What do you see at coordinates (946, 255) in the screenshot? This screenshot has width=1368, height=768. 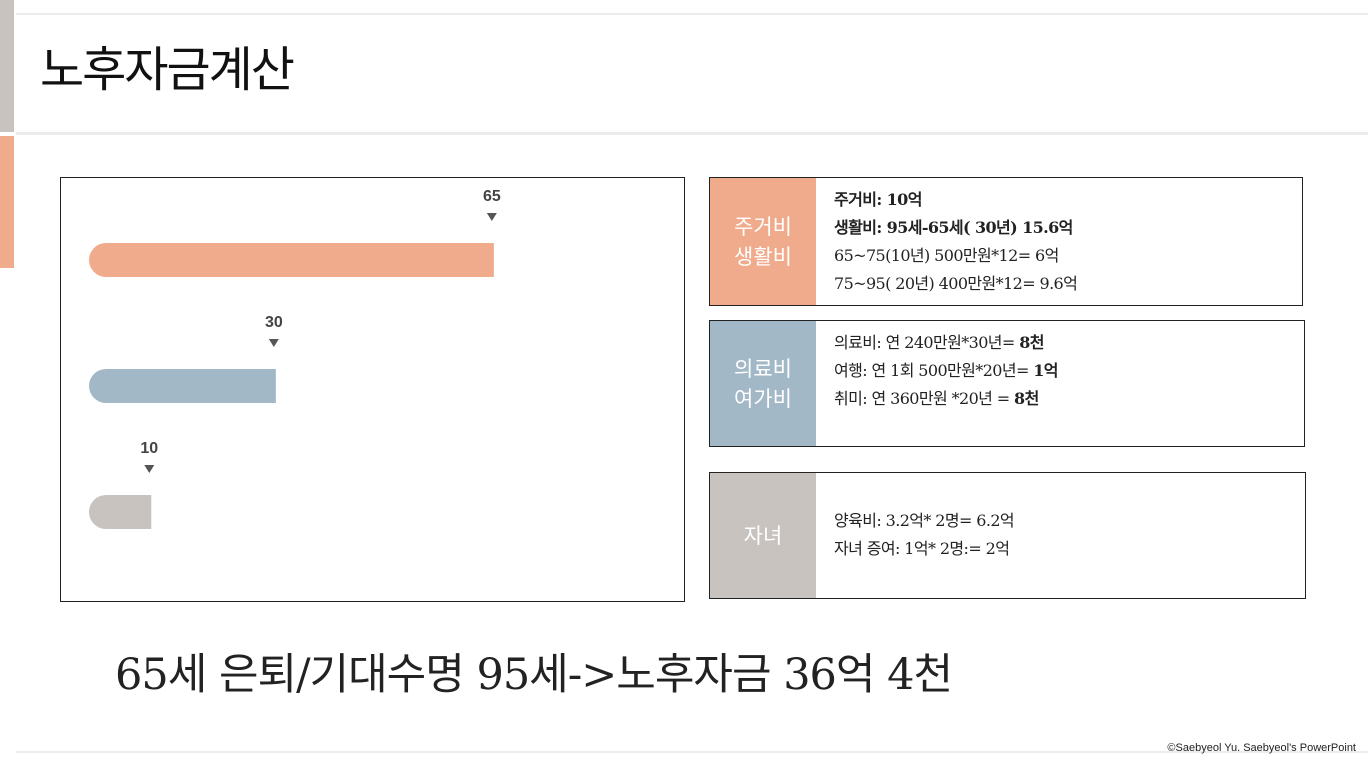 I see `detail-line: 65~75(10년) 500만원*12= 6억` at bounding box center [946, 255].